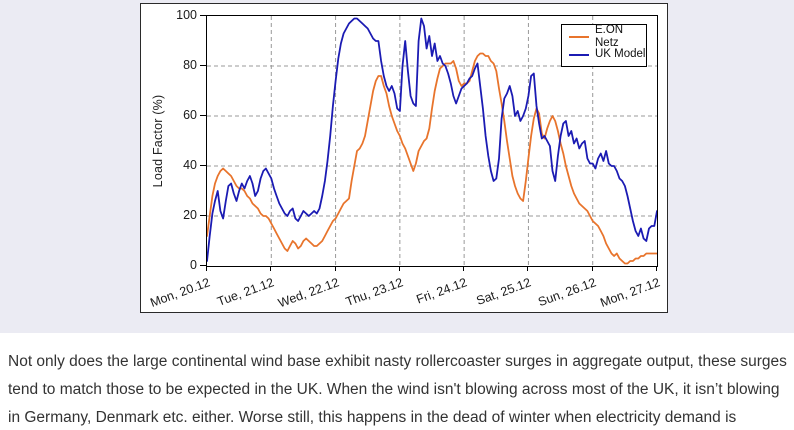 This screenshot has height=430, width=794. I want to click on y-tick-label: 40, so click(190, 164).